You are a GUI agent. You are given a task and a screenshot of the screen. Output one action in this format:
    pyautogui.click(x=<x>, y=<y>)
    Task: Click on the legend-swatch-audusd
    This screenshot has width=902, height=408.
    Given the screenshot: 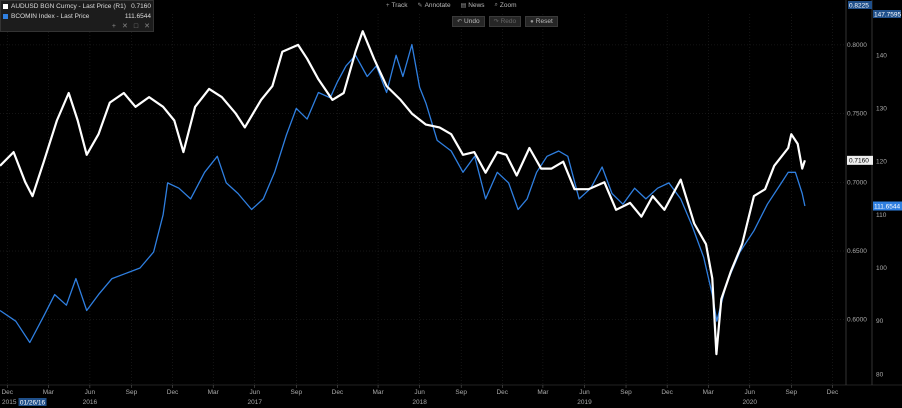 What is the action you would take?
    pyautogui.click(x=5, y=6)
    